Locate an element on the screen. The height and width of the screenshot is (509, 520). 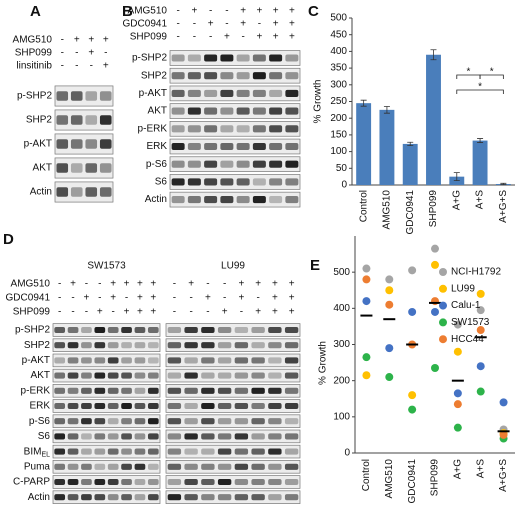
row-label: SHP2 is located at coordinates (154, 75).